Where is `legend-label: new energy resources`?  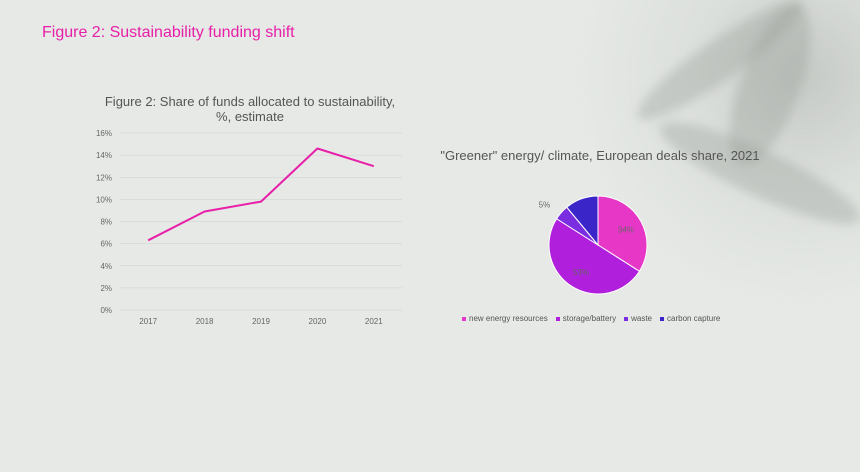 legend-label: new energy resources is located at coordinates (508, 318).